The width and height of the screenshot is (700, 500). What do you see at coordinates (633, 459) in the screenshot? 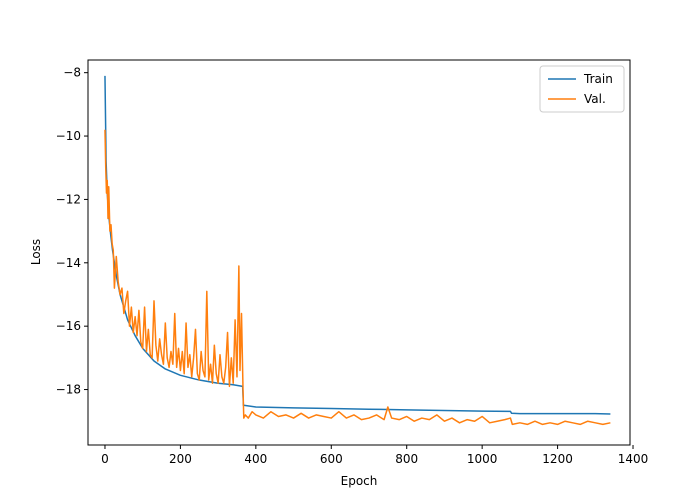
I see `x-tick-label: 1400` at bounding box center [633, 459].